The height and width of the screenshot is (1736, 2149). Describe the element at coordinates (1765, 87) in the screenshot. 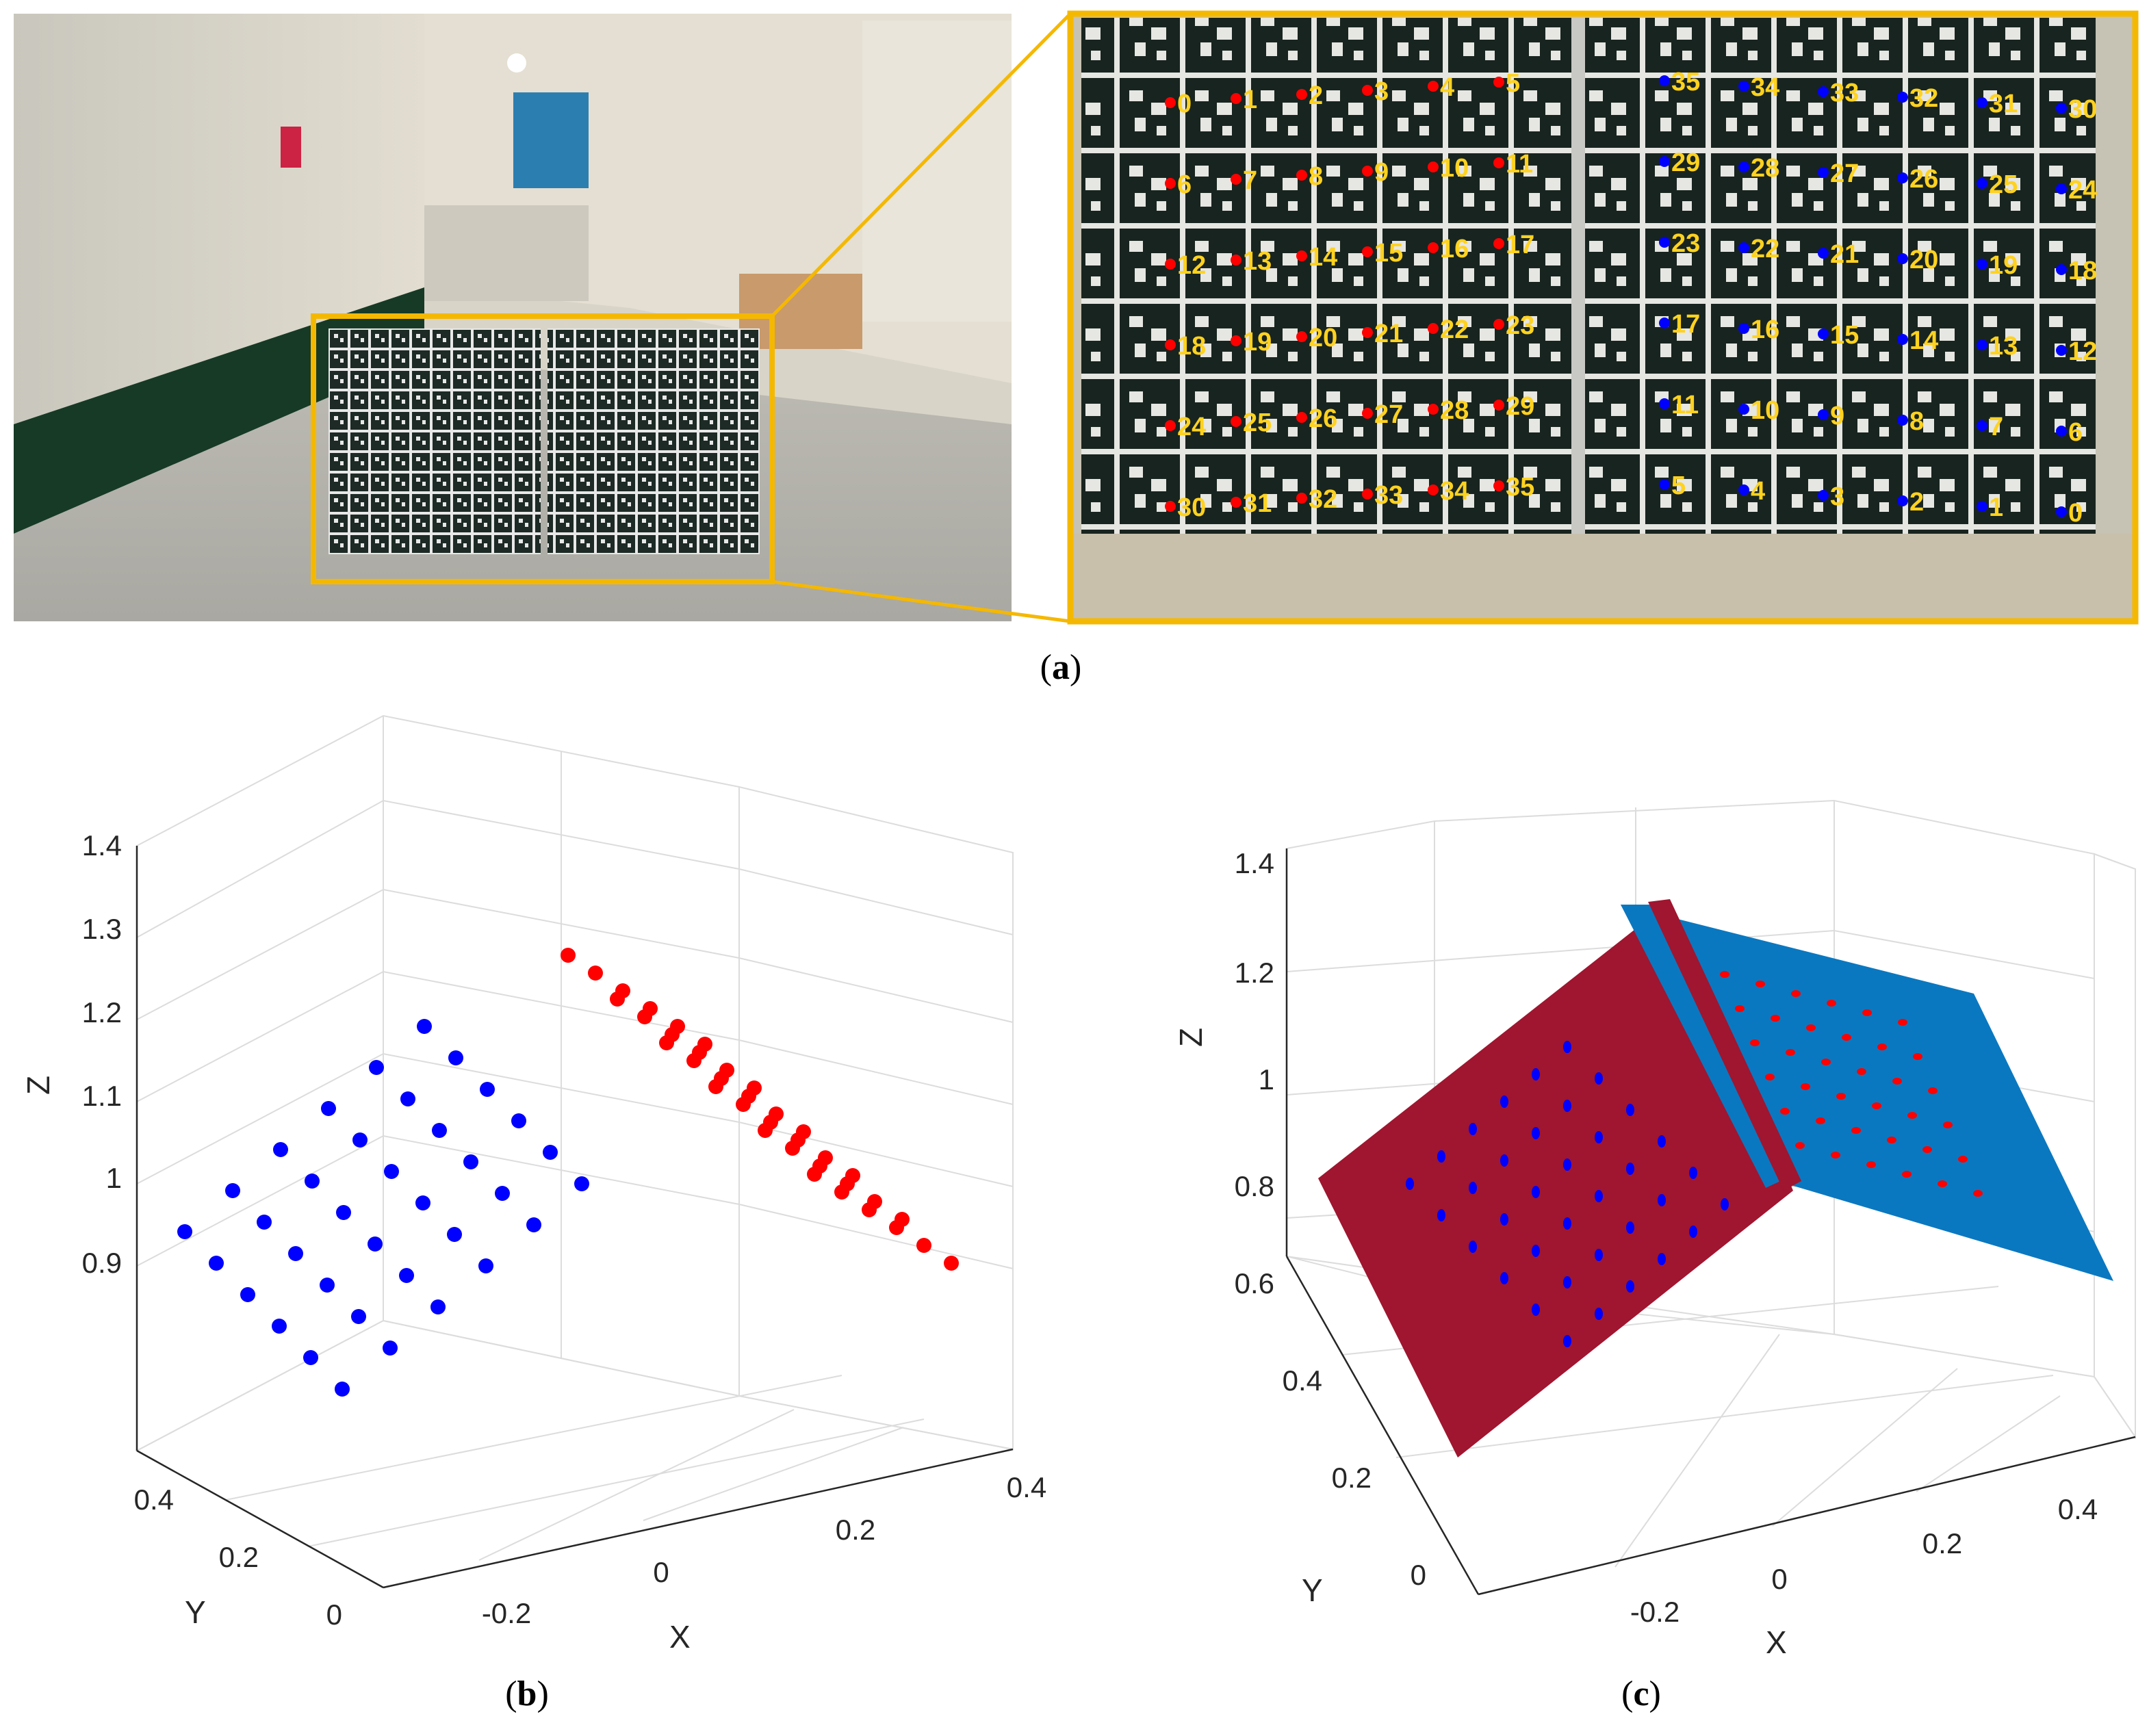

I see `blue-marker-label: 34` at that location.